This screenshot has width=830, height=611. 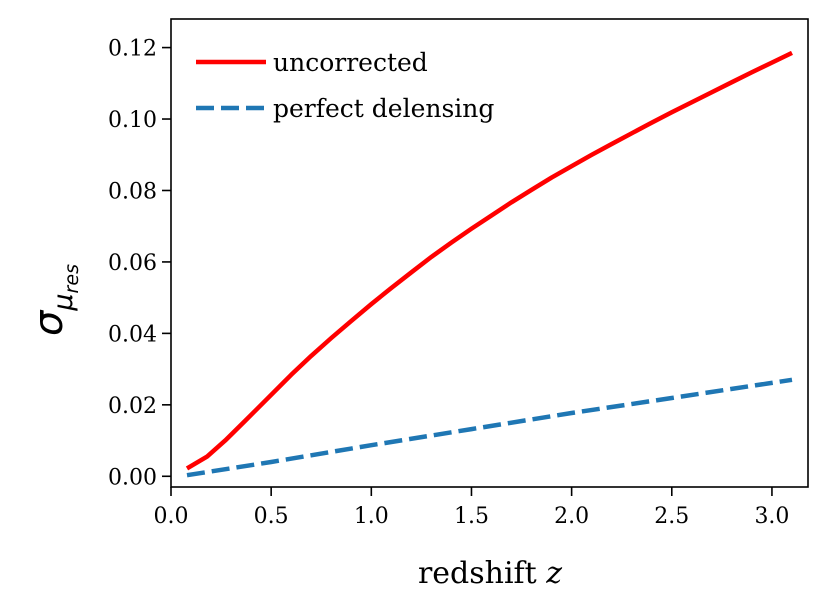 What do you see at coordinates (490, 573) in the screenshot?
I see `x-axis-label: redshift z` at bounding box center [490, 573].